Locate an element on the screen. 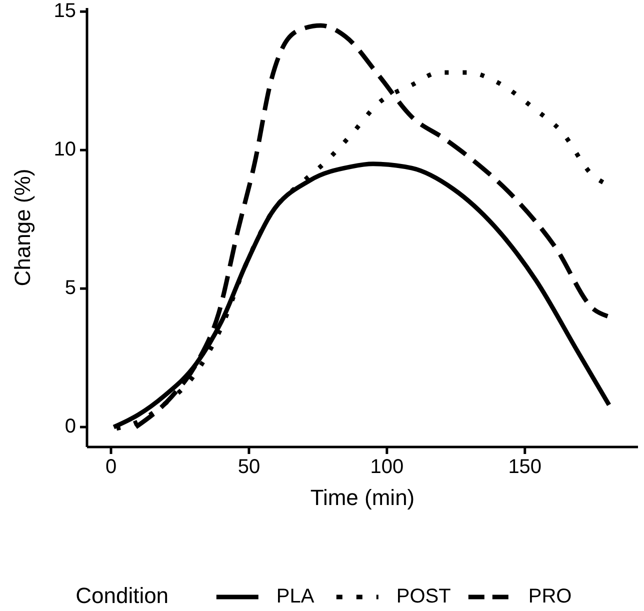  x-tick-label: 0 is located at coordinates (111, 467).